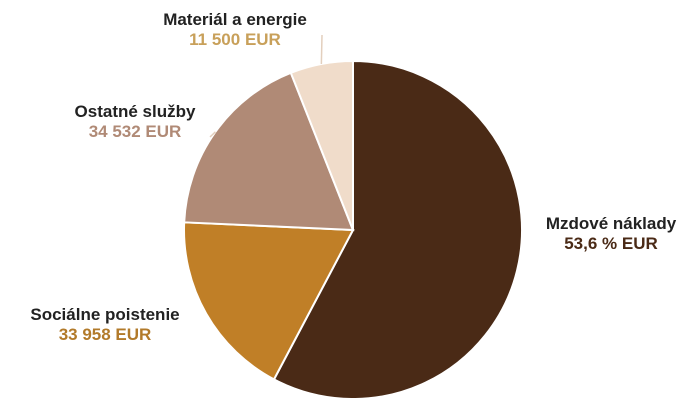 The image size is (689, 398). What do you see at coordinates (235, 19) in the screenshot?
I see `slice-label: Materiál a energie` at bounding box center [235, 19].